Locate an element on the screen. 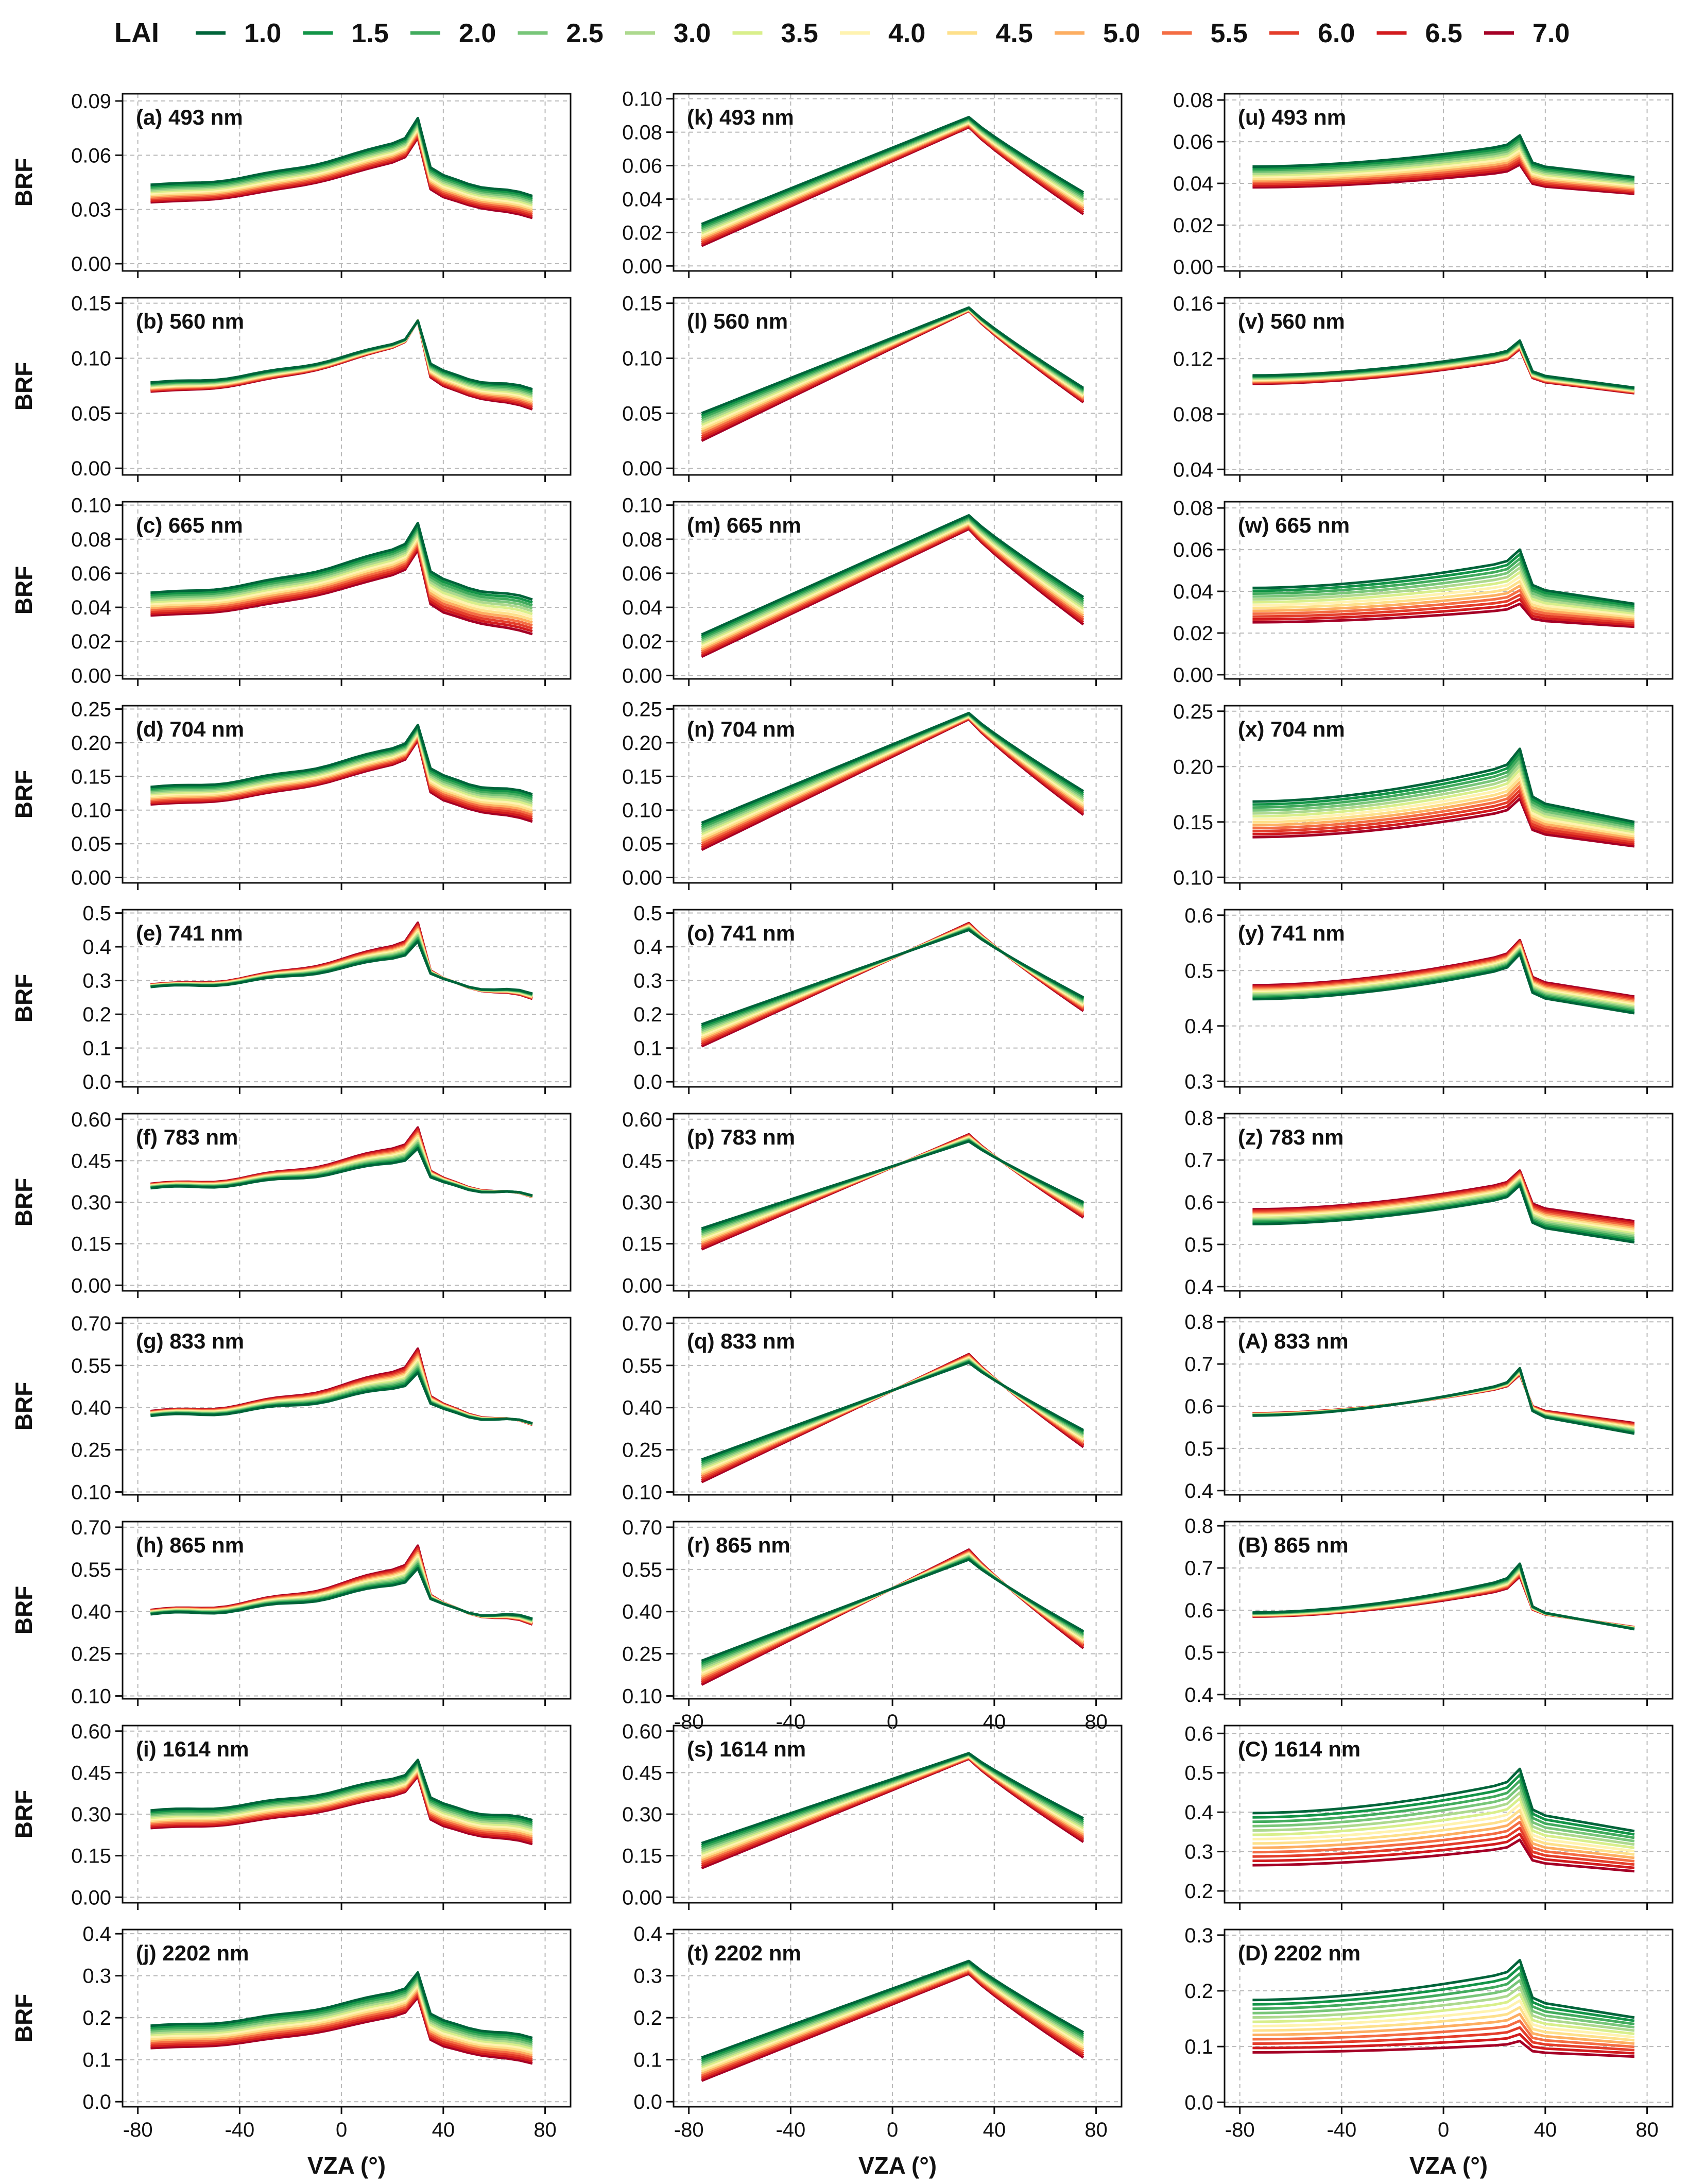 The image size is (1705, 2184). y-tick-label: 0.5 is located at coordinates (97, 913).